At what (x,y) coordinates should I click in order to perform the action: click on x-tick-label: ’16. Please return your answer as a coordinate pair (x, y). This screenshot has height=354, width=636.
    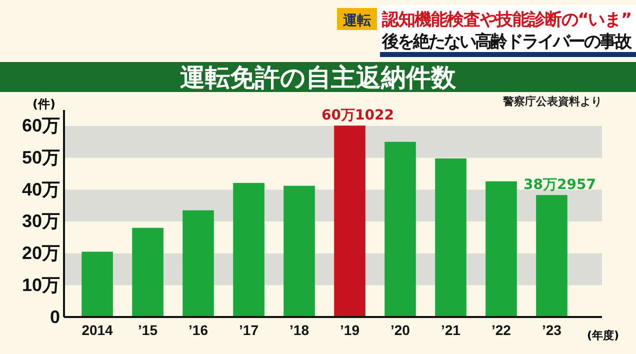
    Looking at the image, I should click on (198, 330).